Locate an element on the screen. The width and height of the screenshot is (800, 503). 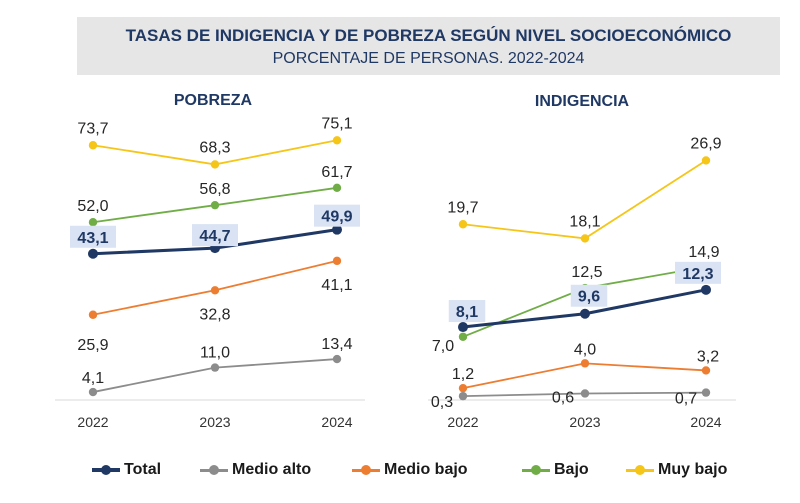
legend: Total Medio alto Medio bajo Bajo Muy bajo is located at coordinates (400, 470).